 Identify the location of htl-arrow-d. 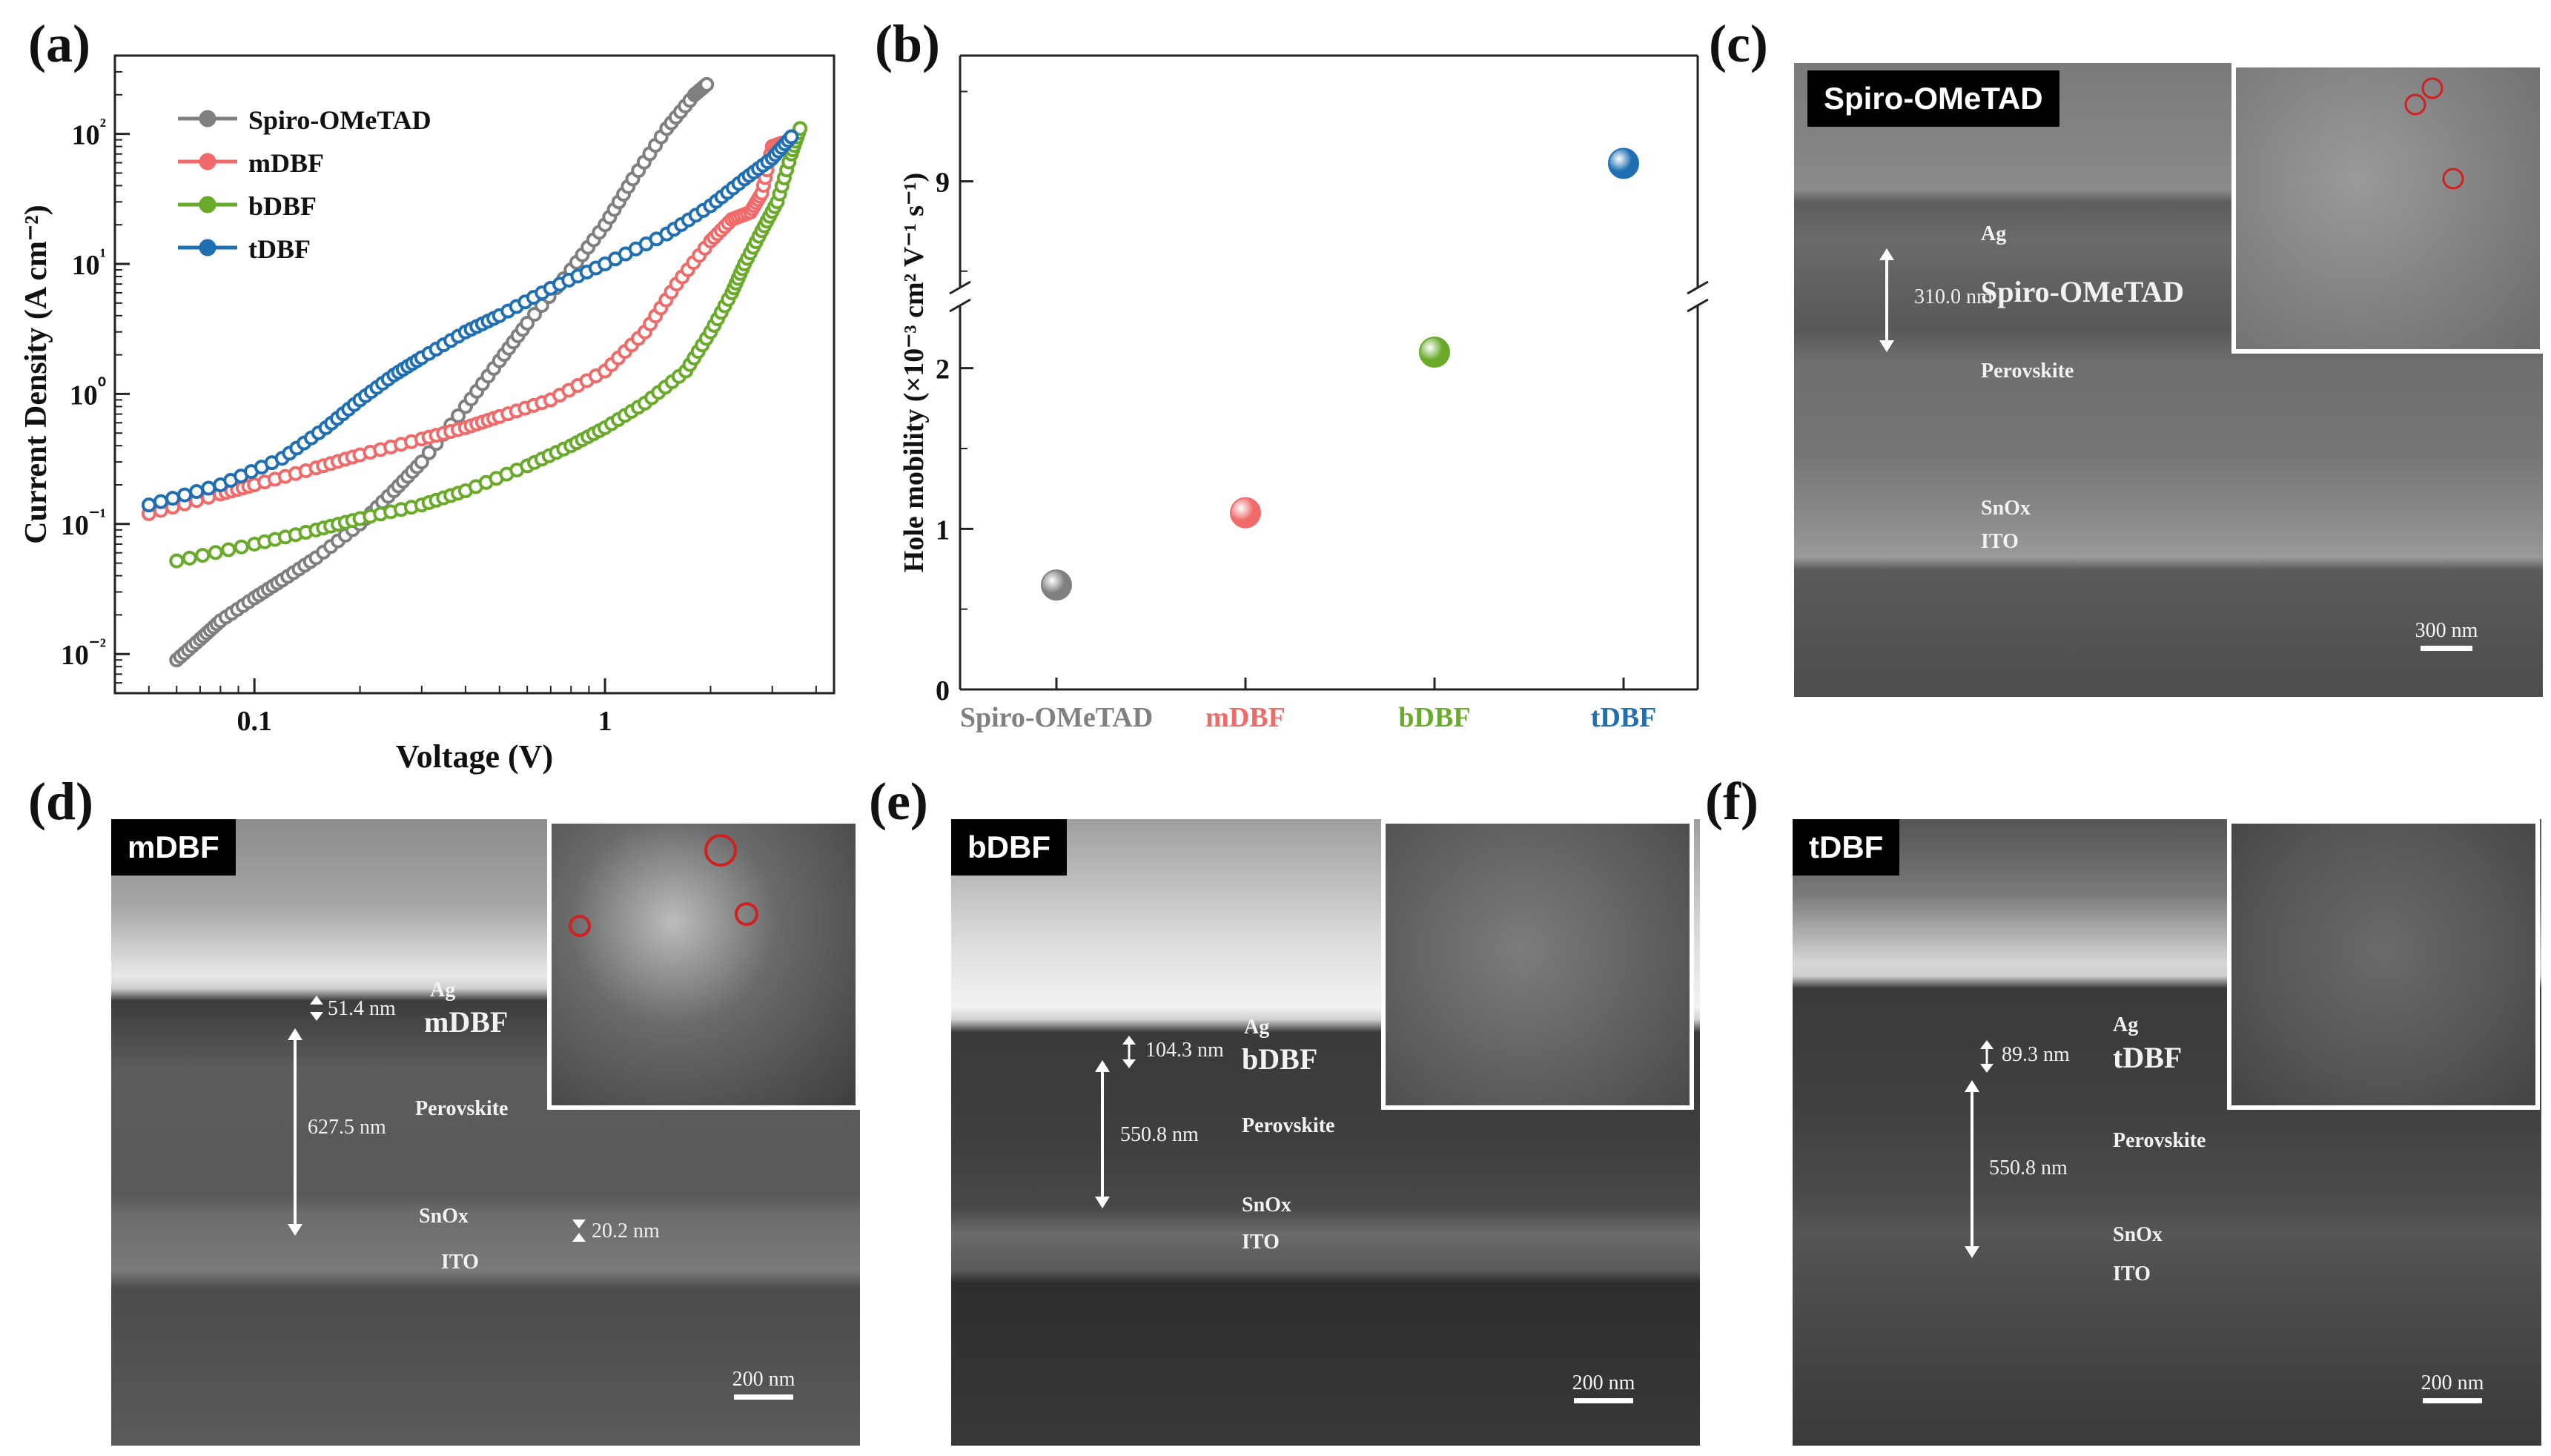
(316, 1009).